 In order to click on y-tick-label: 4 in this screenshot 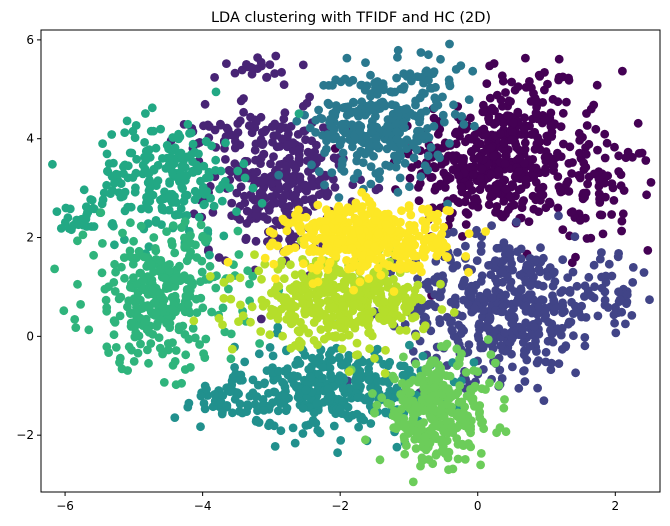, I will do `click(30, 139)`.